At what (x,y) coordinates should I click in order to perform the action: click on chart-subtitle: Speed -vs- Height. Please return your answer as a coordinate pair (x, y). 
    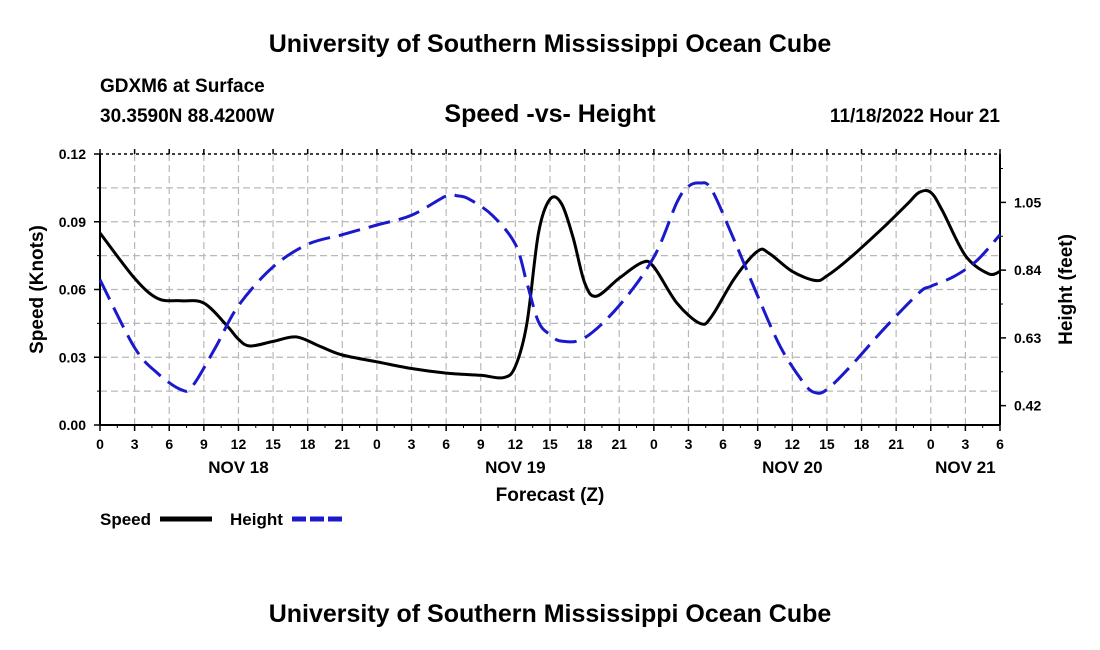
    Looking at the image, I should click on (550, 114).